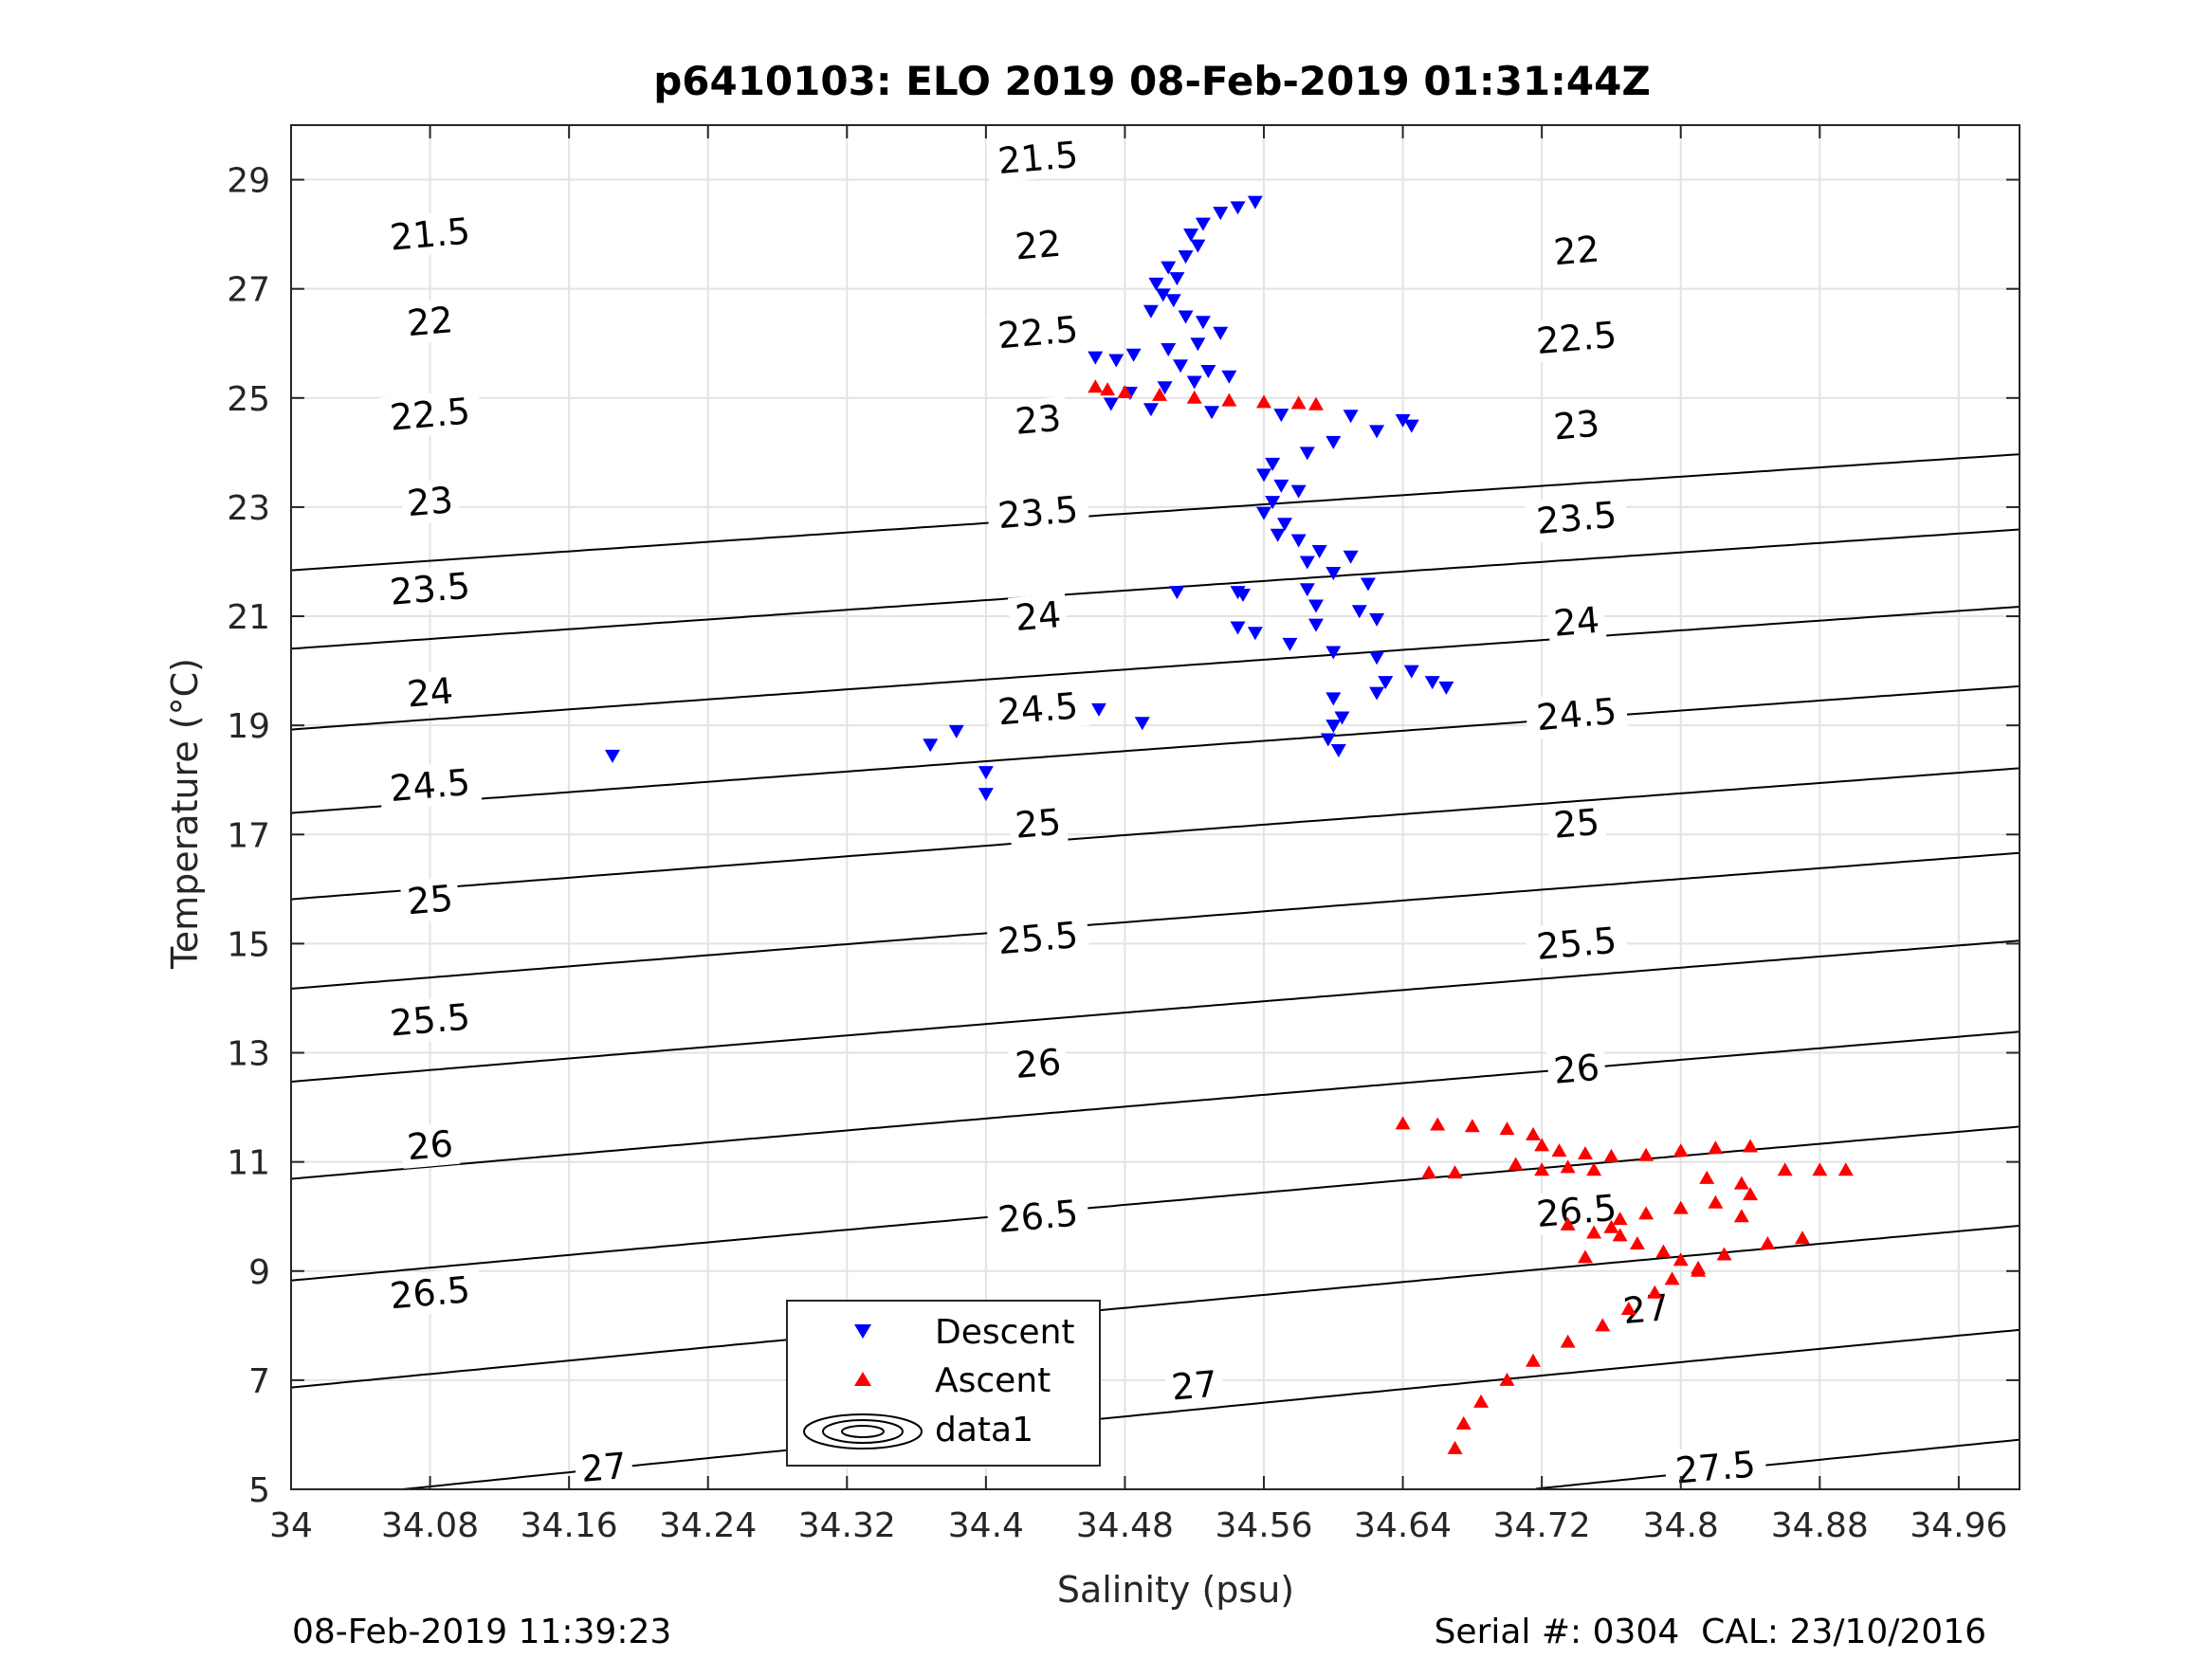 Image resolution: width=2212 pixels, height=1659 pixels. What do you see at coordinates (1576, 1211) in the screenshot?
I see `contour-label: 26.5` at bounding box center [1576, 1211].